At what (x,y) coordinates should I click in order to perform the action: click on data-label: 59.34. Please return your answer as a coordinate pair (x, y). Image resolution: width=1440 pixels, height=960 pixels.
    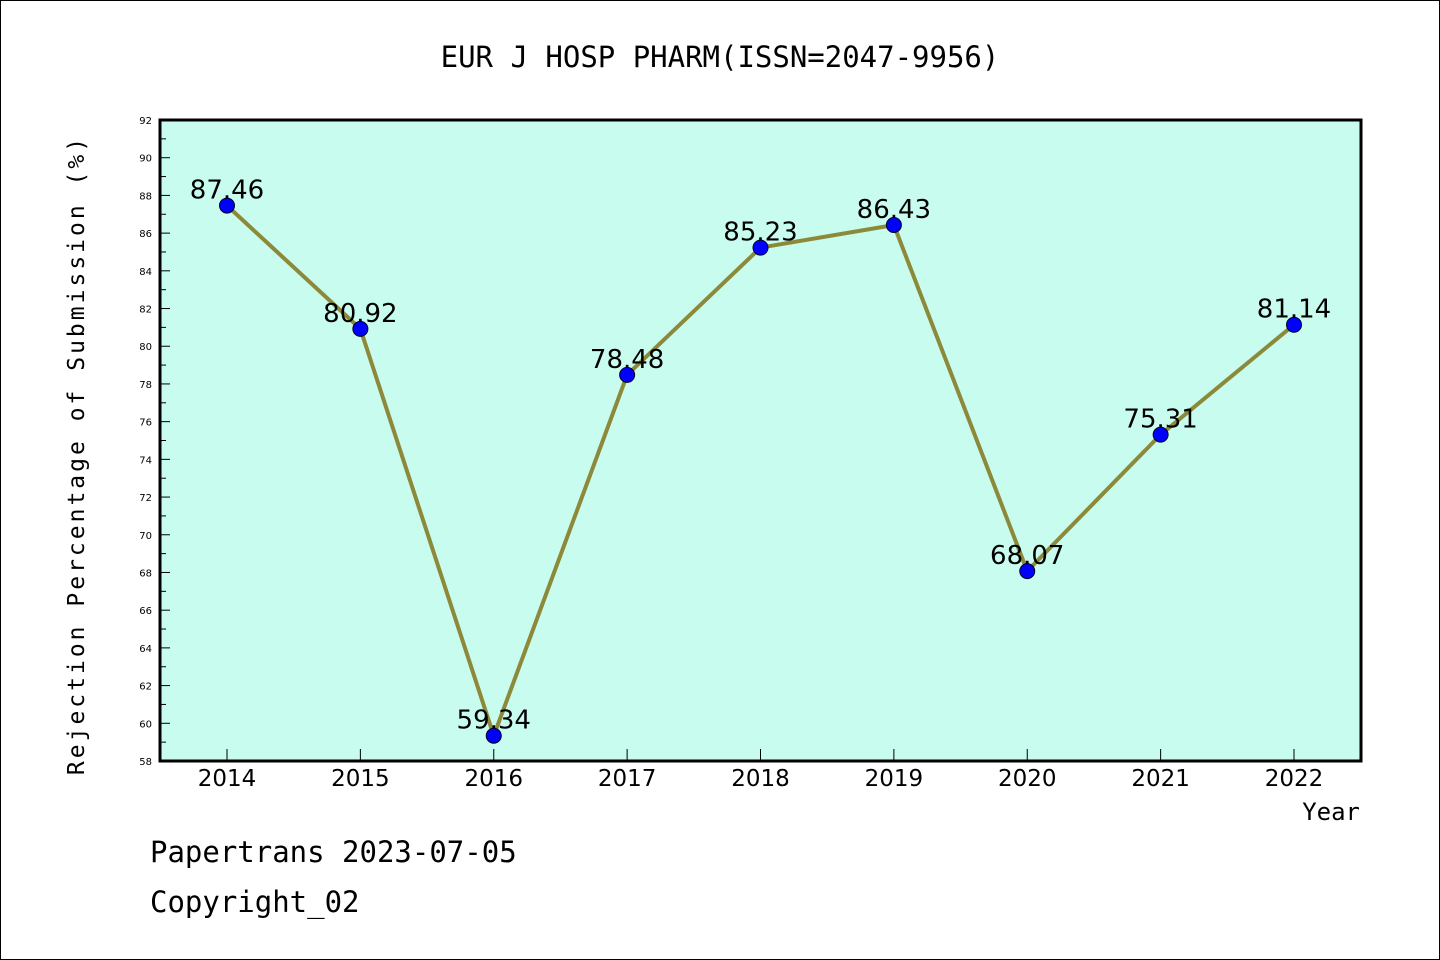
    Looking at the image, I should click on (494, 721).